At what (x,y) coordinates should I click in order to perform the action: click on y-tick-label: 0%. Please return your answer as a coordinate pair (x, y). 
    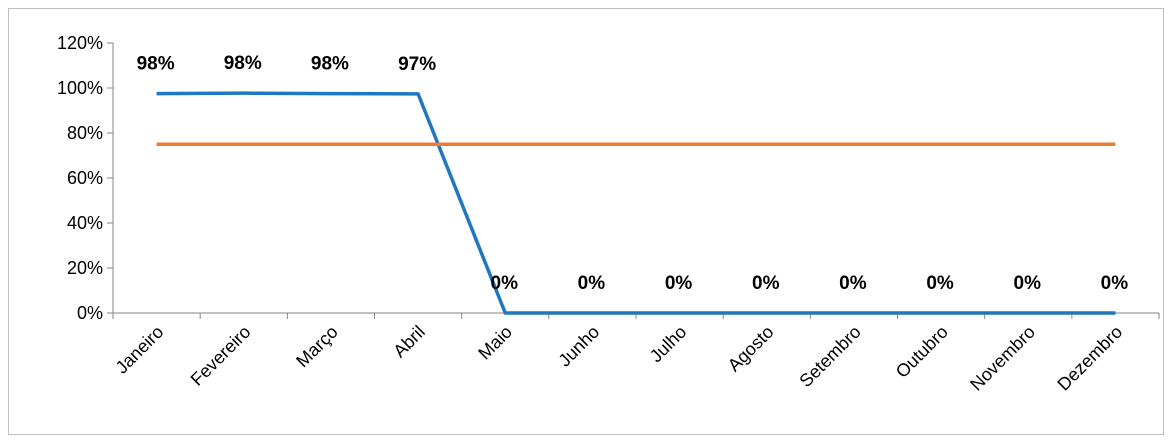
    Looking at the image, I should click on (90, 313).